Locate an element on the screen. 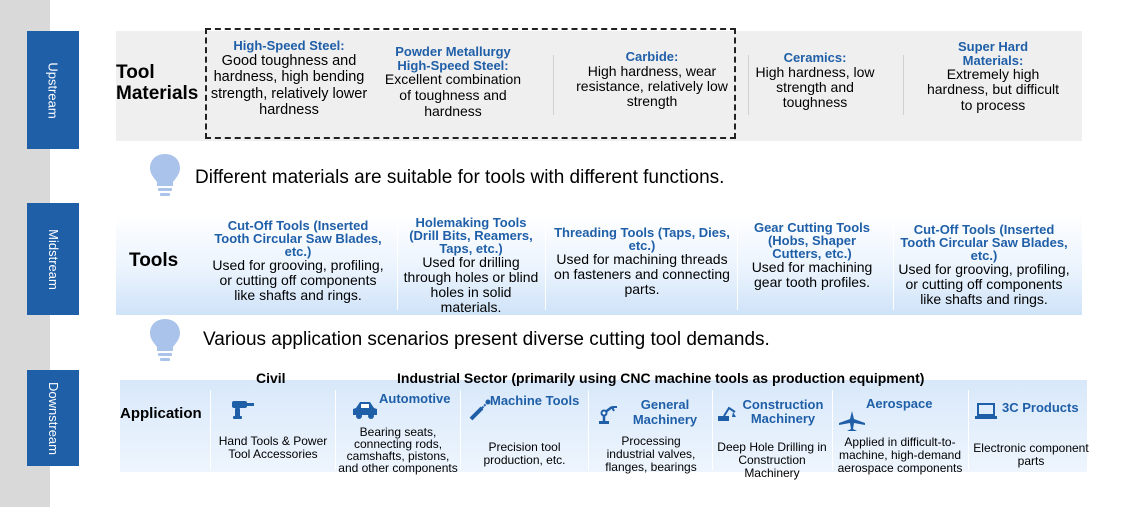 The height and width of the screenshot is (507, 1122). application-title: 3C Products is located at coordinates (1040, 407).